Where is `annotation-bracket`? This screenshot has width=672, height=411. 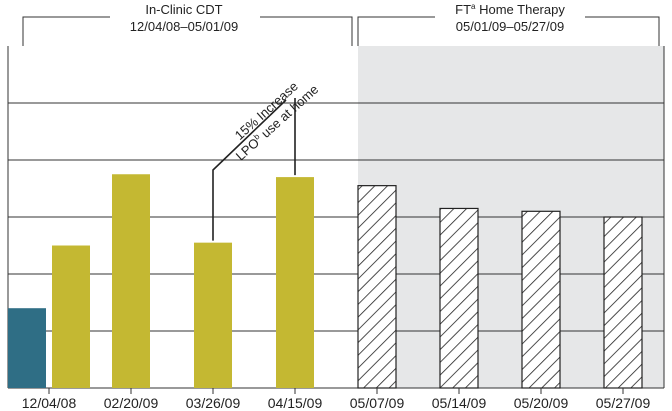 annotation-bracket is located at coordinates (254, 169).